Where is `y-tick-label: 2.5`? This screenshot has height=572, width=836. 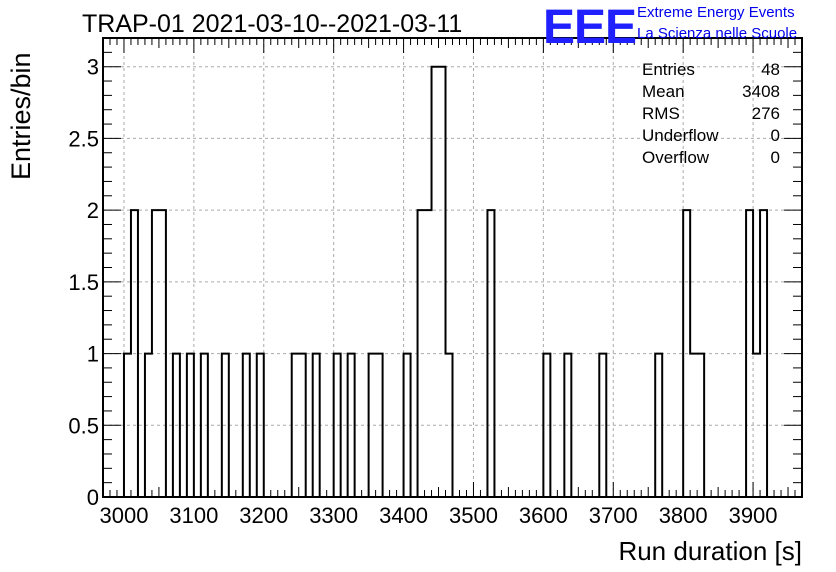
y-tick-label: 2.5 is located at coordinates (83, 138).